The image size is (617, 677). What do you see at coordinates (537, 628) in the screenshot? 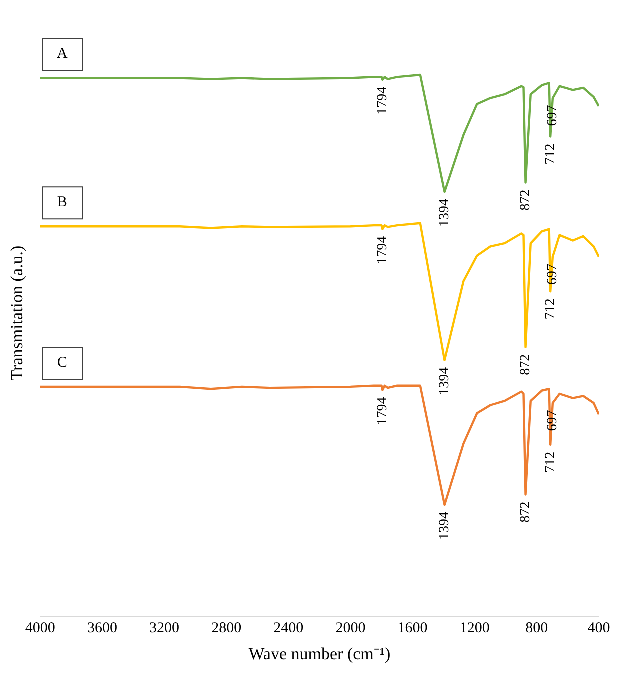
I see `x-tick-label: 800` at bounding box center [537, 628].